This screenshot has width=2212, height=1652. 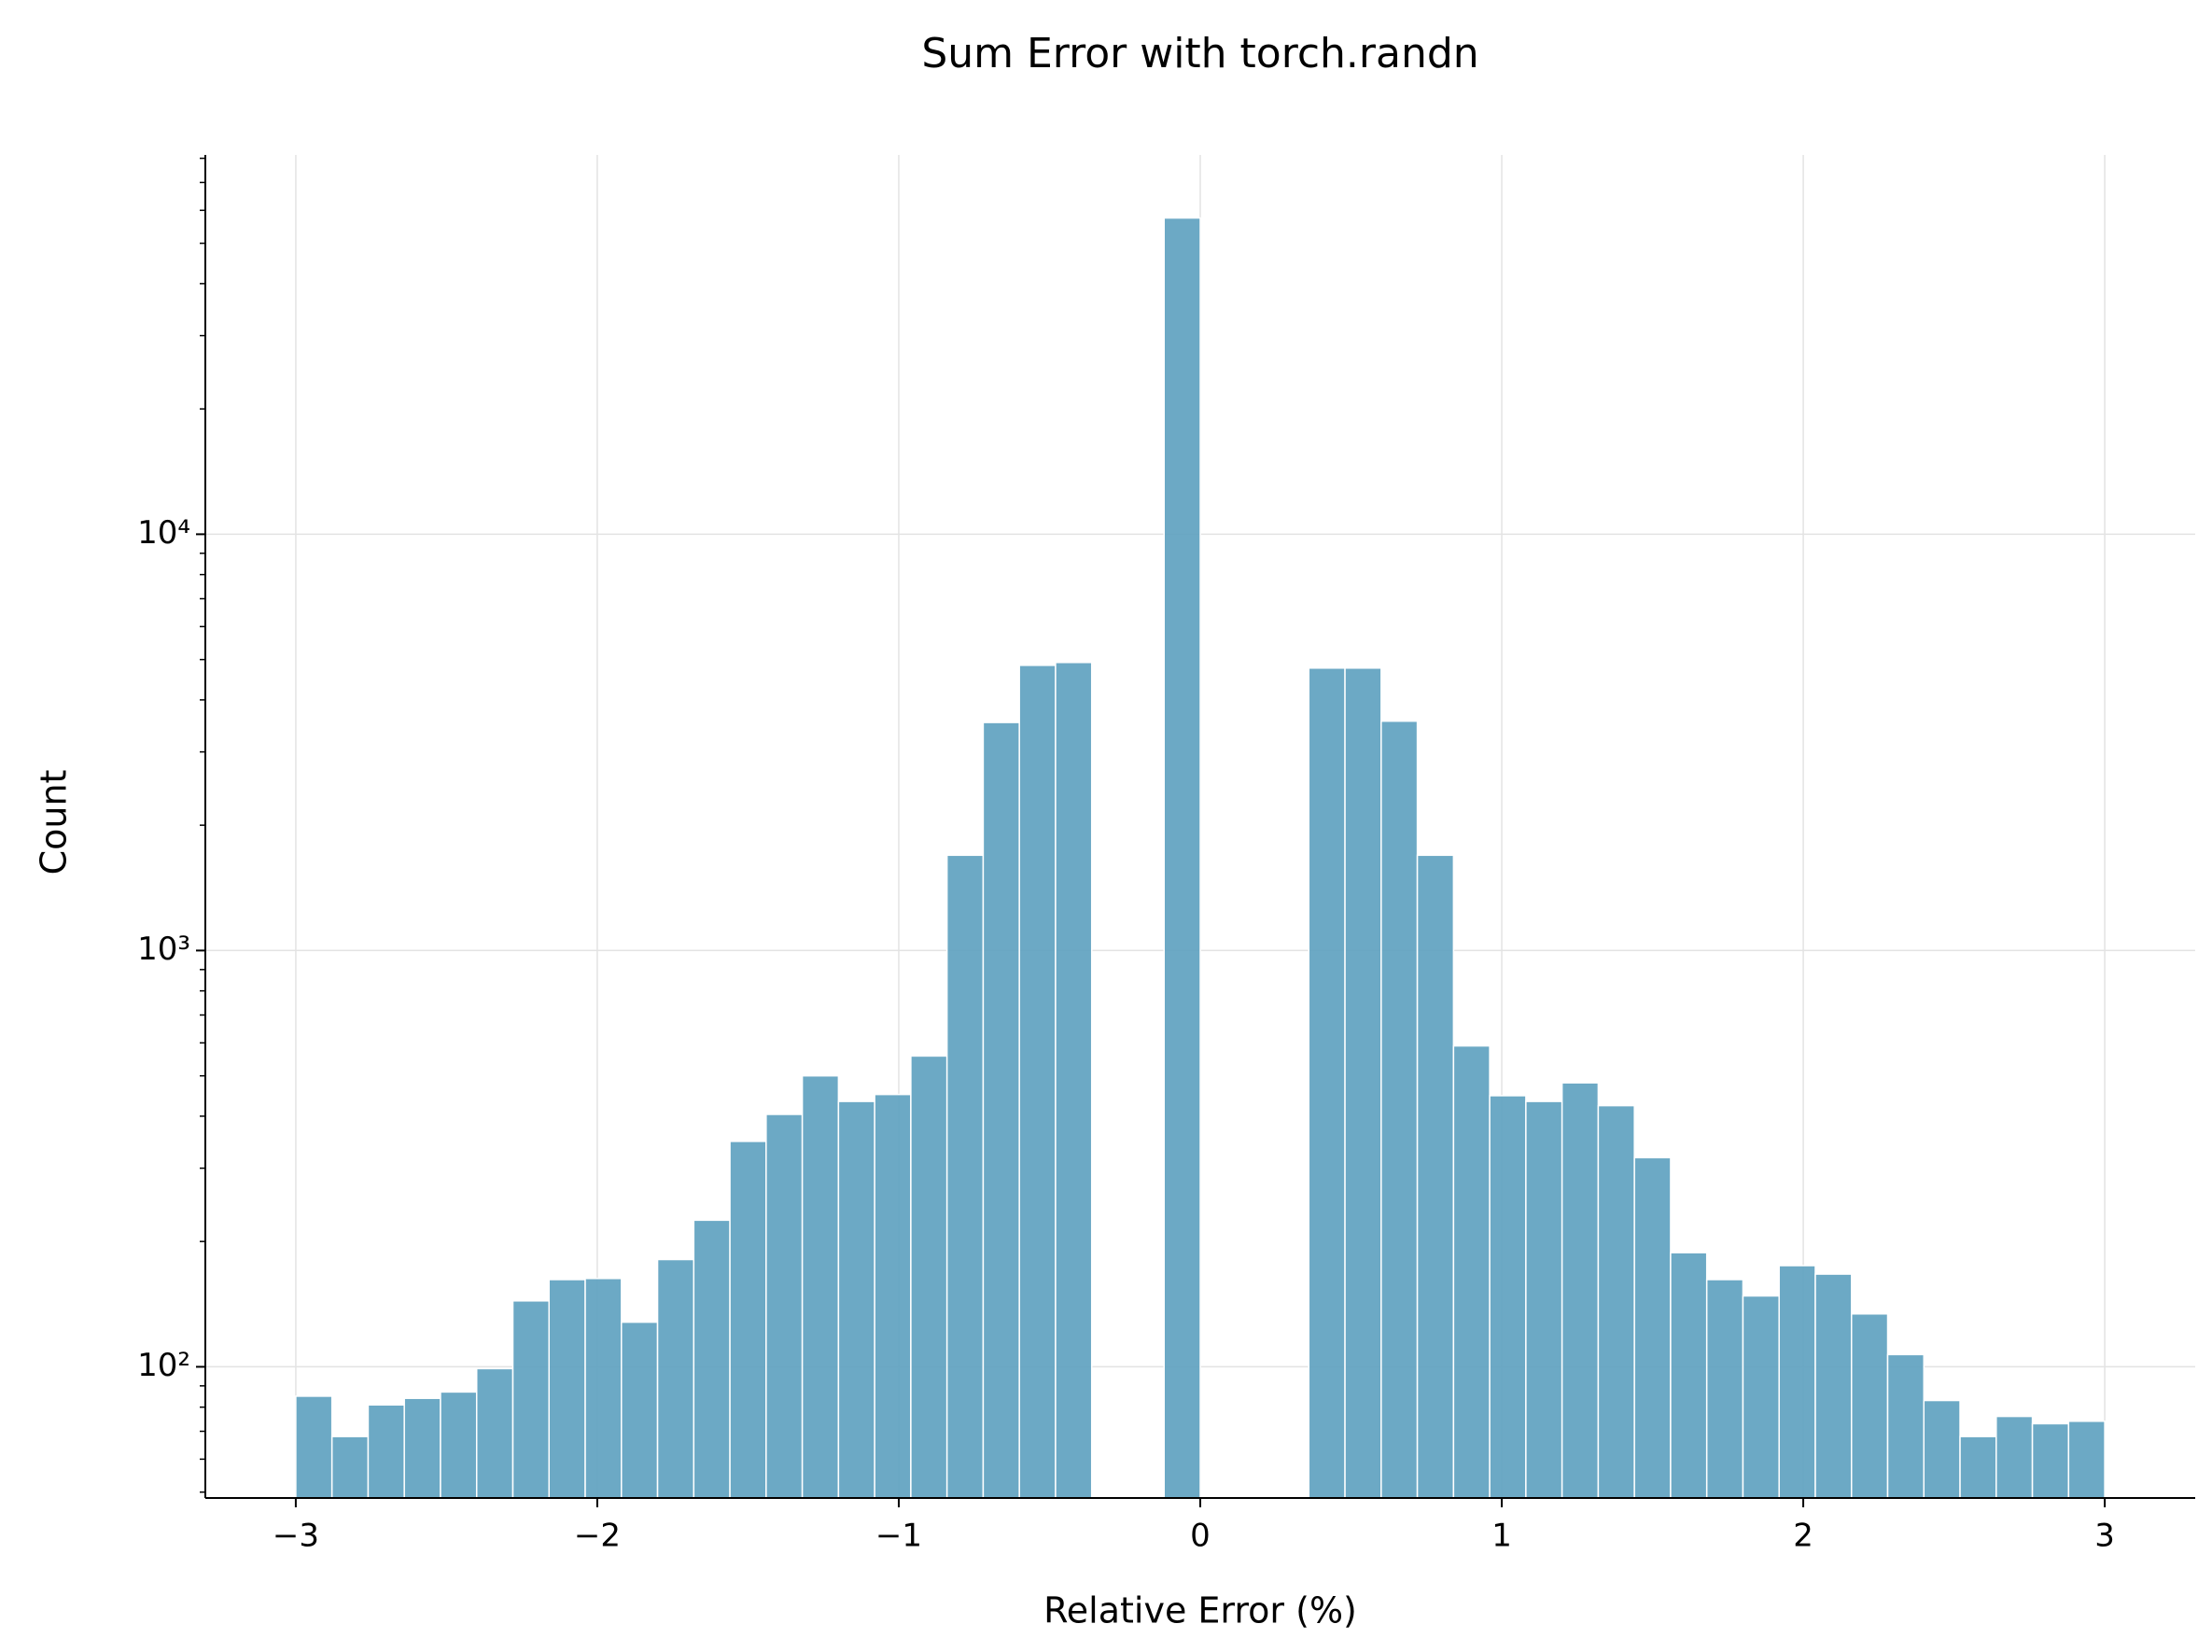 I want to click on x-tick-label: 3, so click(x=2104, y=1536).